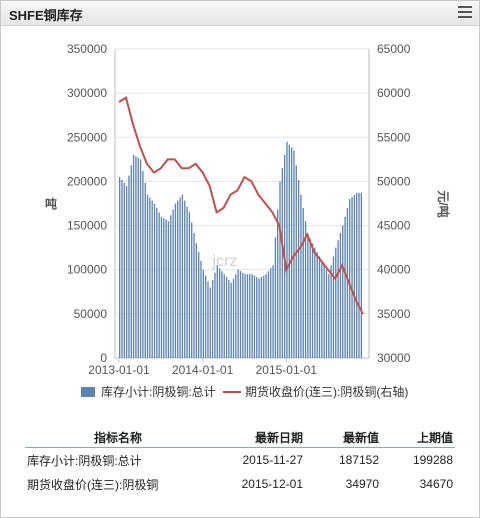  What do you see at coordinates (87, 270) in the screenshot?
I see `left-axis-tick-label: 100000` at bounding box center [87, 270].